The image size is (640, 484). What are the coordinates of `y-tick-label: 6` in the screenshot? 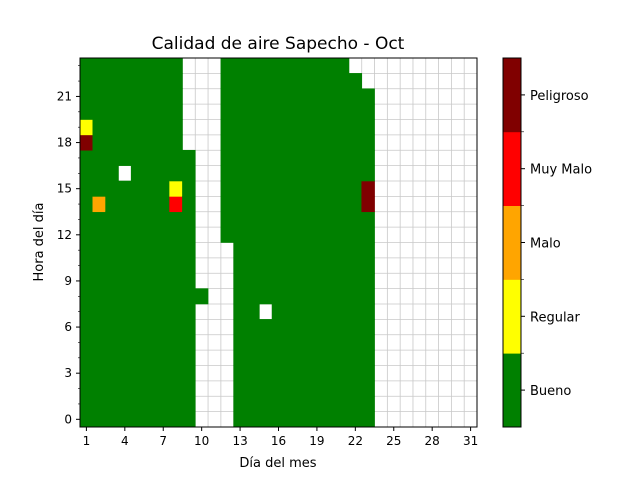 It's located at (68, 327).